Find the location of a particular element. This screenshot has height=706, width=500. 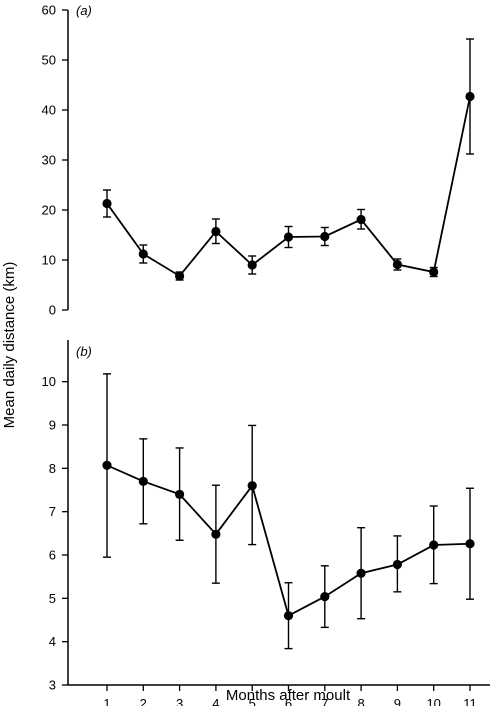

panel-a-y-tick-label: 20 is located at coordinates (49, 210).